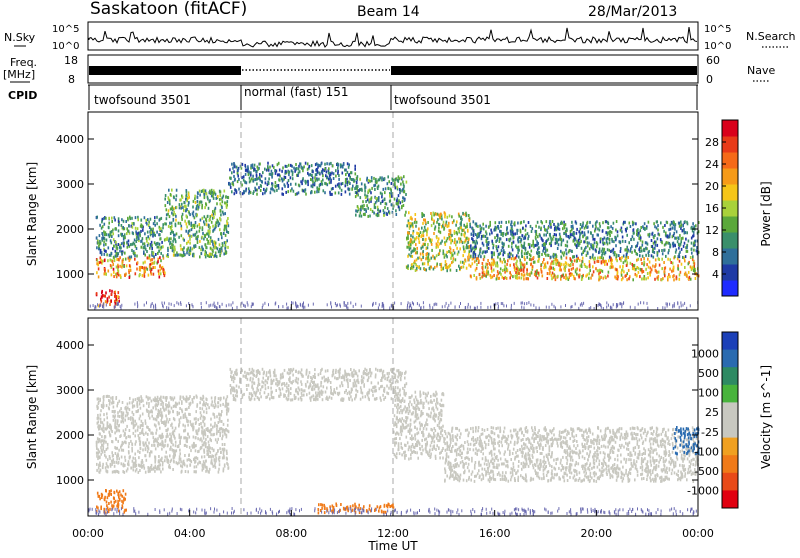 This screenshot has width=800, height=558. What do you see at coordinates (70, 274) in the screenshot?
I see `power-ytick-label: 1000` at bounding box center [70, 274].